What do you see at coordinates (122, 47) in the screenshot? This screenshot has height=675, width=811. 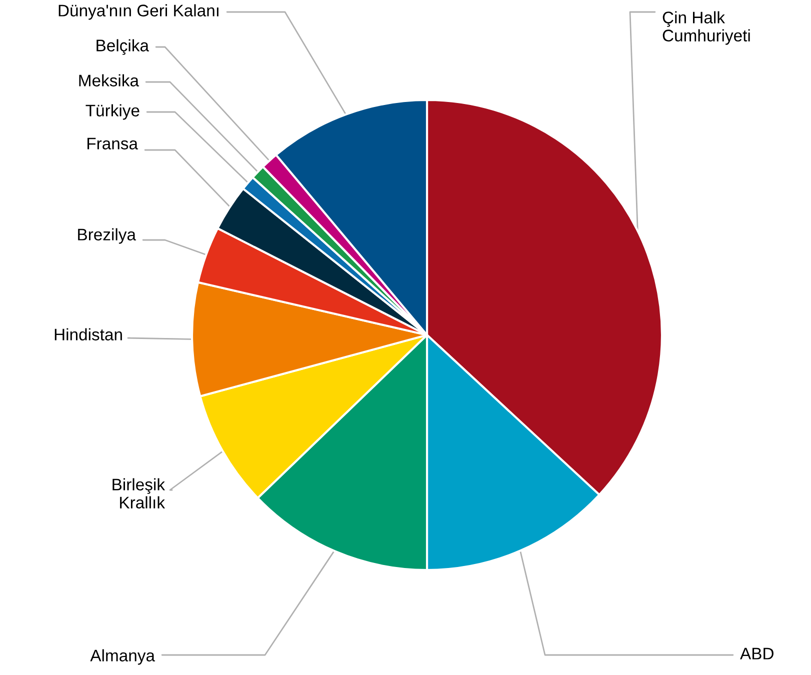 I see `slice-label: Belçika` at bounding box center [122, 47].